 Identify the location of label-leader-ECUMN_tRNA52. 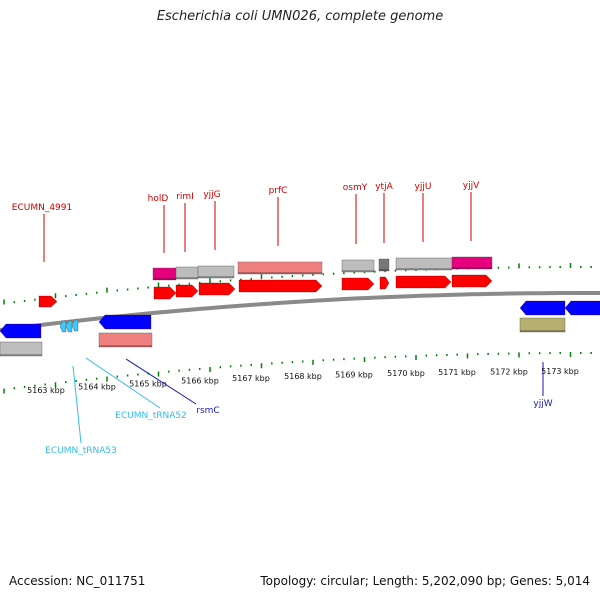
(123, 383).